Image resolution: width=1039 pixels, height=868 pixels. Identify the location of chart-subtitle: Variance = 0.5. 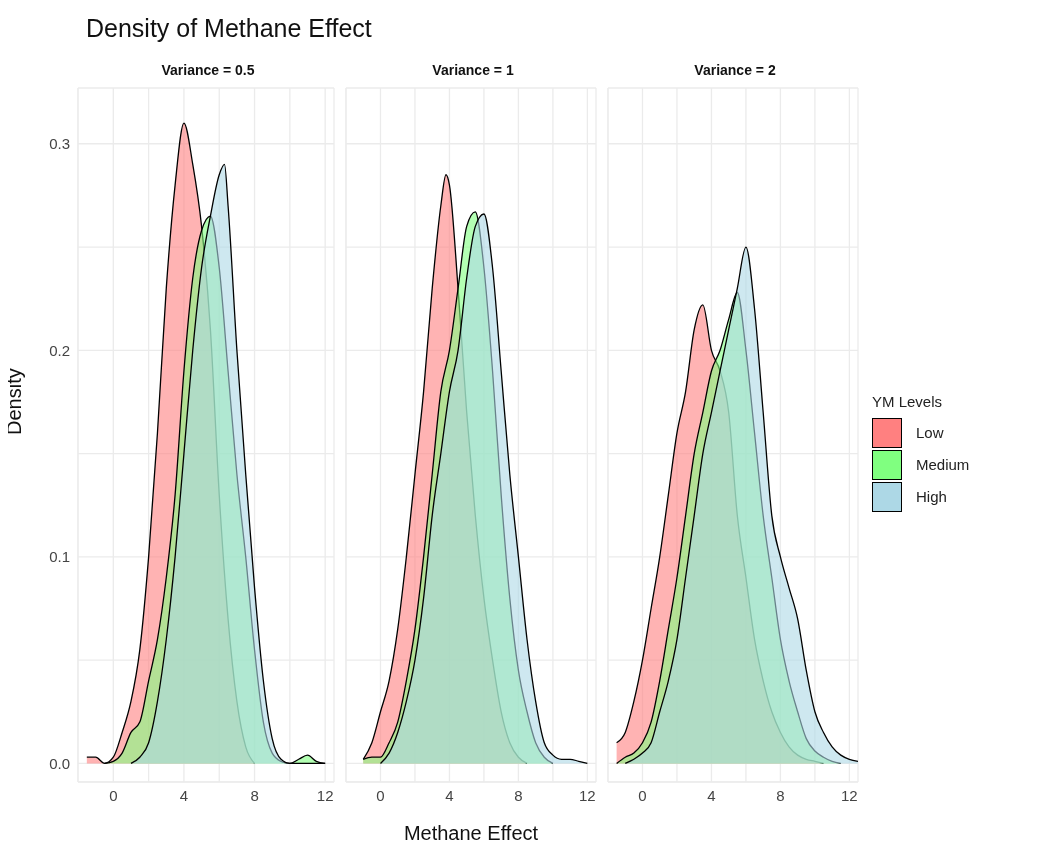
(208, 71).